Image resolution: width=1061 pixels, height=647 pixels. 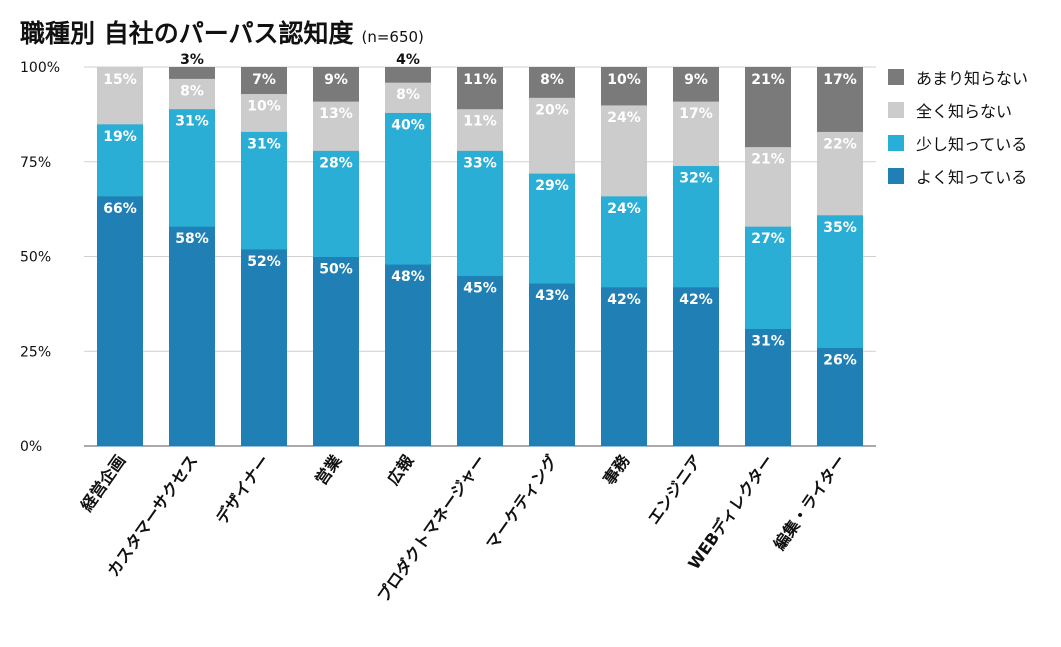 What do you see at coordinates (840, 228) in the screenshot?
I see `data-label: 35%` at bounding box center [840, 228].